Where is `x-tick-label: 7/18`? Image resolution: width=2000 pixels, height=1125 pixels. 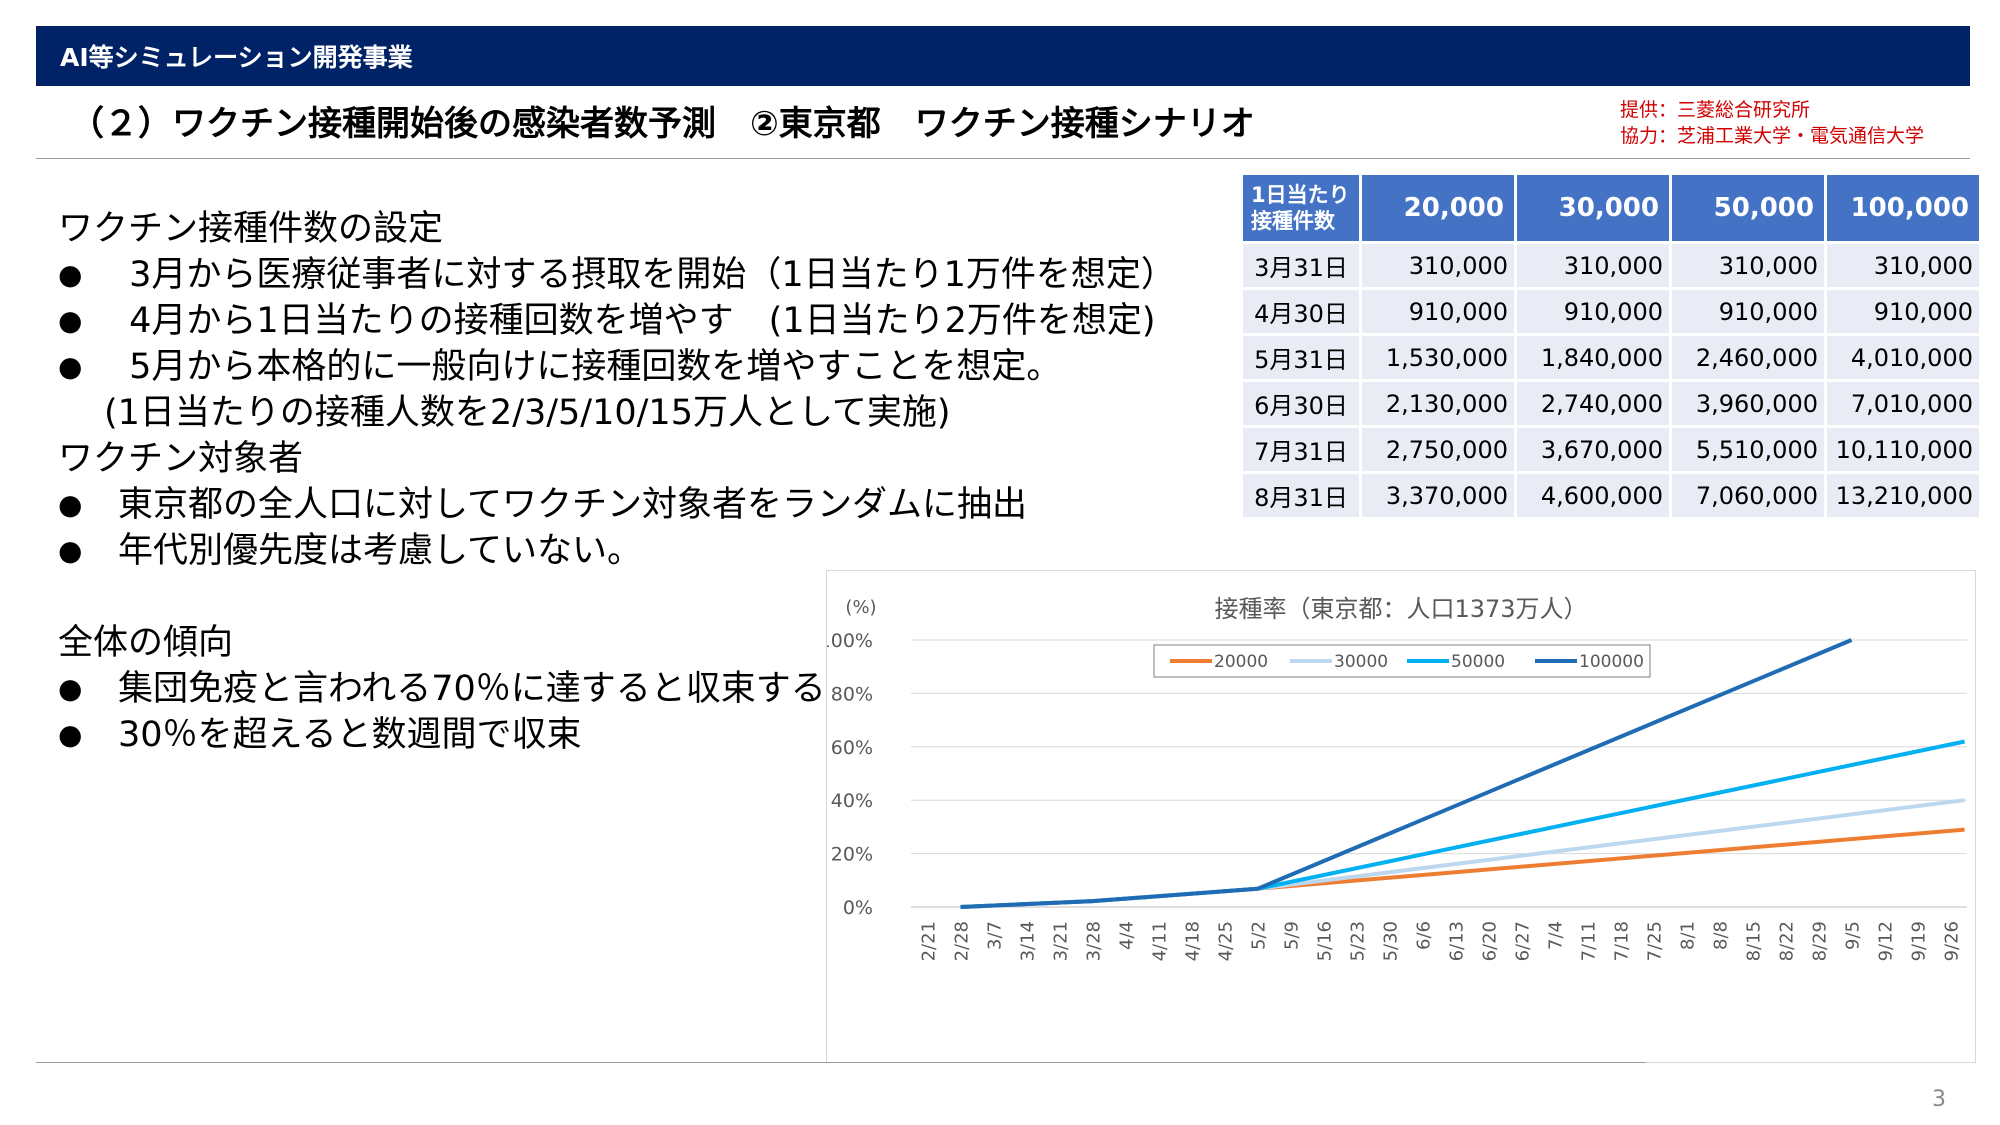 x-tick-label: 7/18 is located at coordinates (1622, 941).